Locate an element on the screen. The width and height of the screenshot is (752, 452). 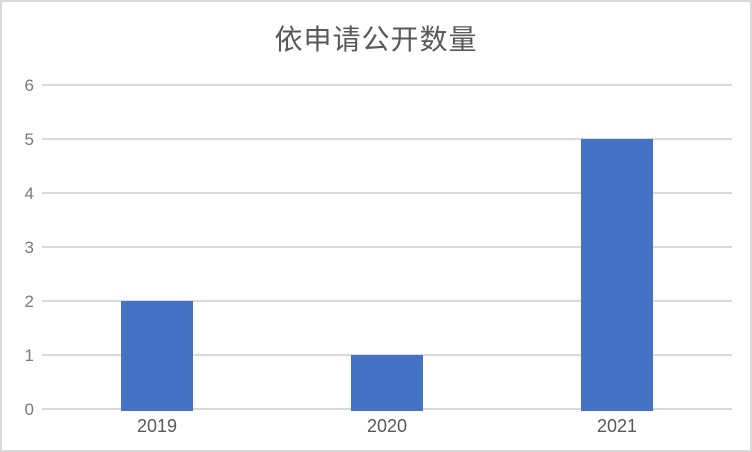
y-axis-tick-label: 6 is located at coordinates (29, 85).